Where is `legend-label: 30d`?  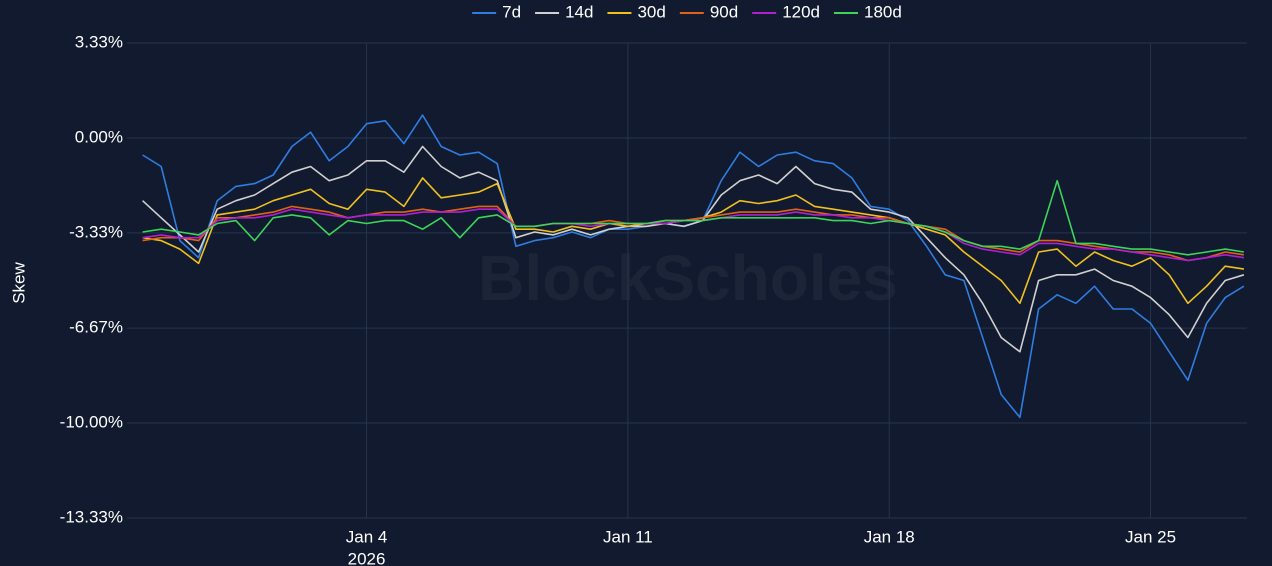
legend-label: 30d is located at coordinates (651, 11).